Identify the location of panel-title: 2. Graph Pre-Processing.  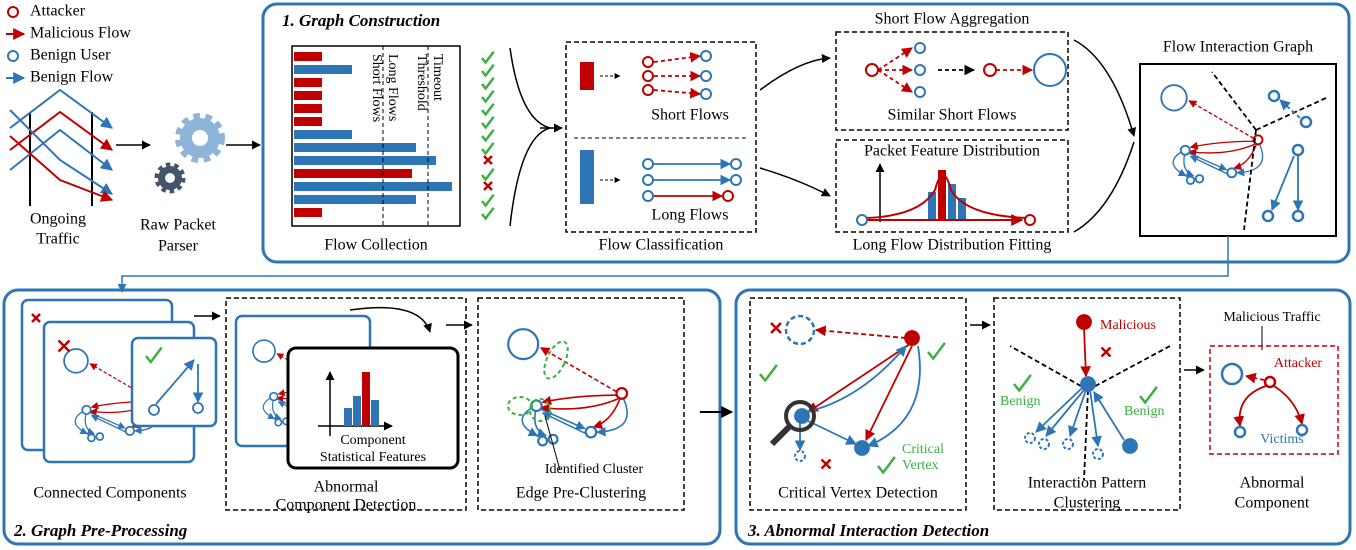
(100, 530).